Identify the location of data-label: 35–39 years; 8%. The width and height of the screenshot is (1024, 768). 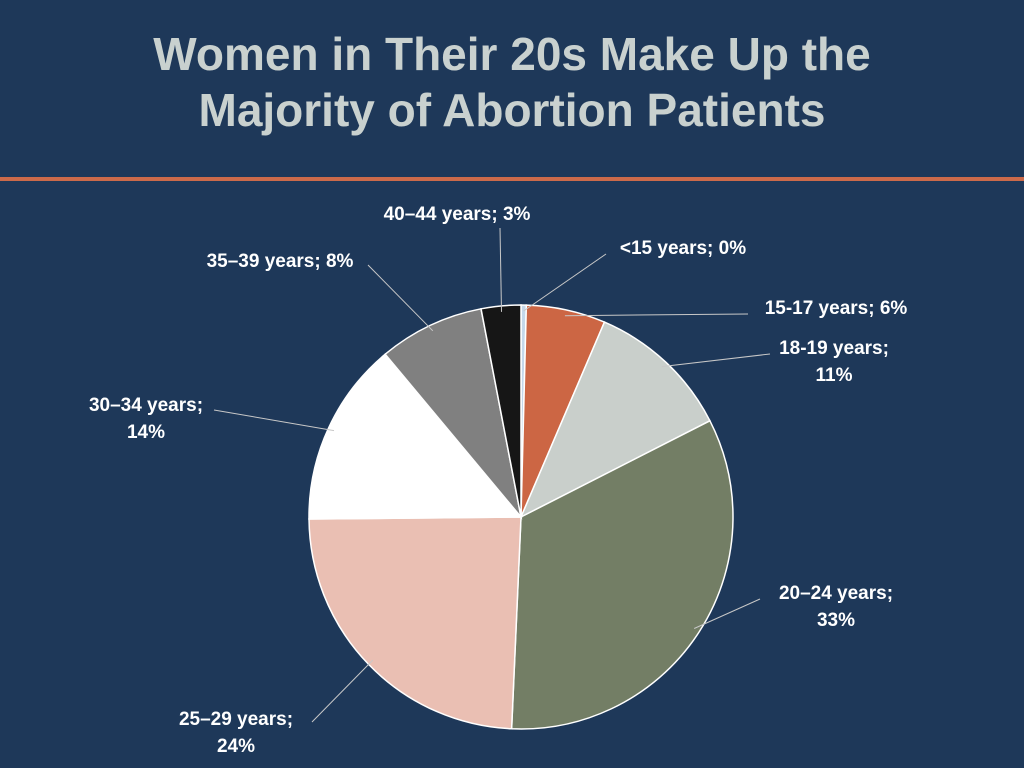
(280, 261).